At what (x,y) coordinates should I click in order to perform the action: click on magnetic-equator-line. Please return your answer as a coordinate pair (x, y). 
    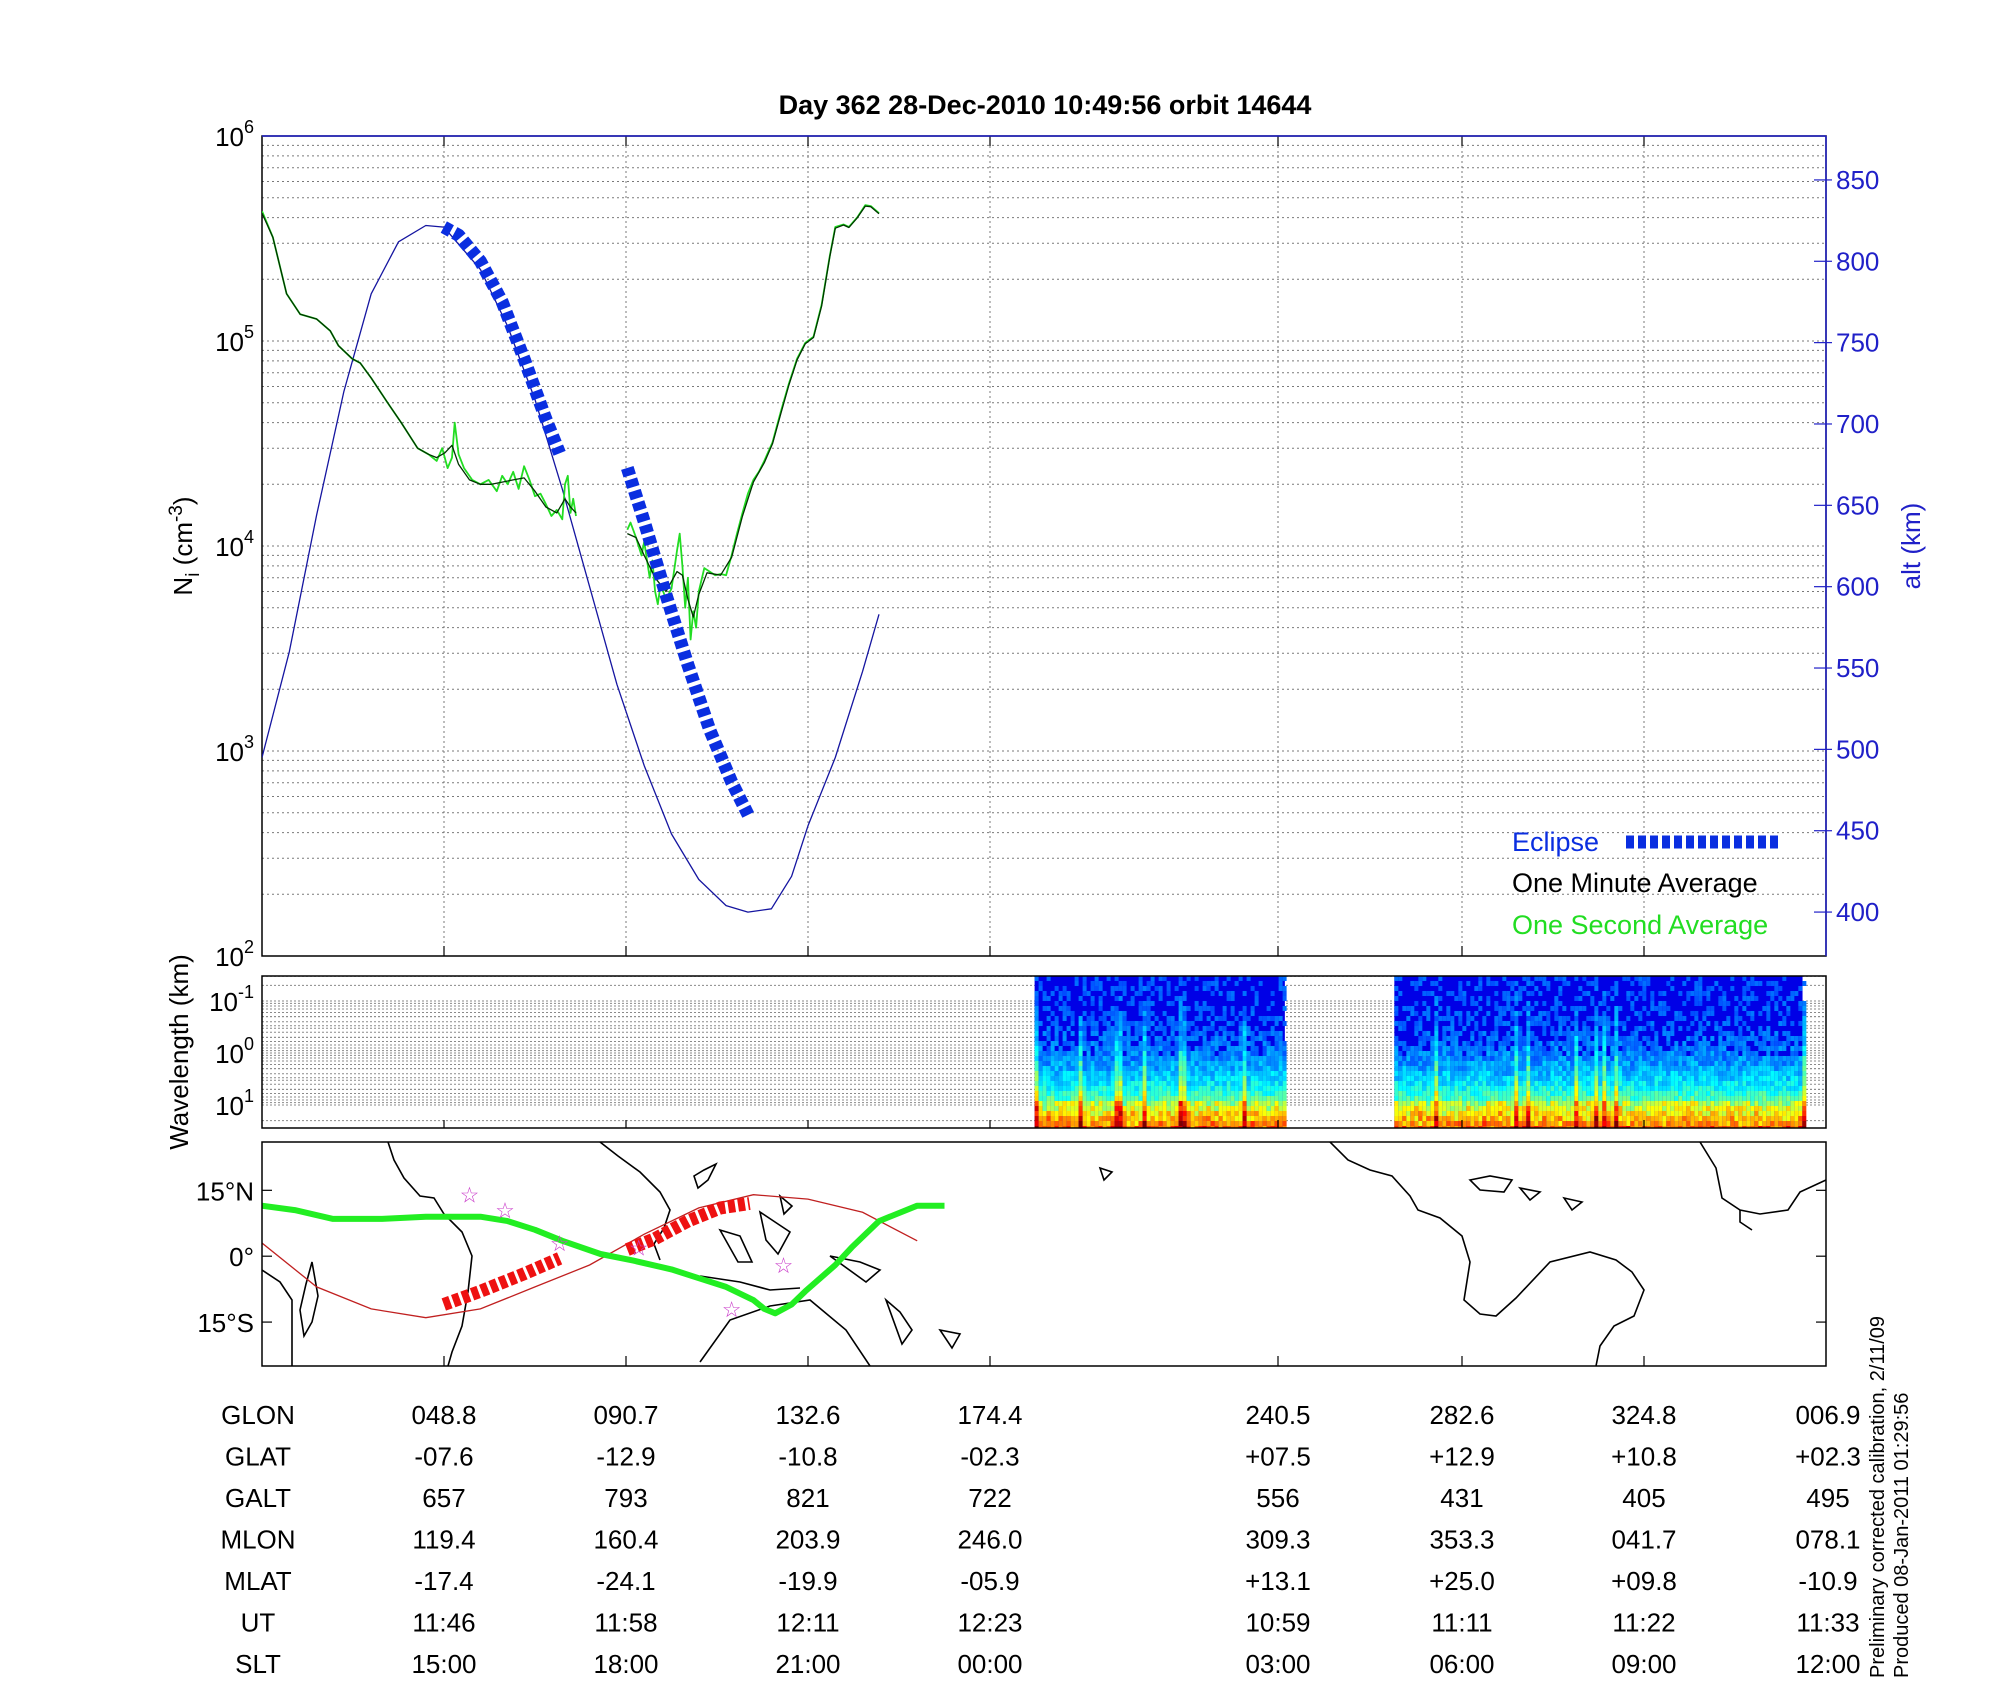
    Looking at the image, I should click on (590, 1256).